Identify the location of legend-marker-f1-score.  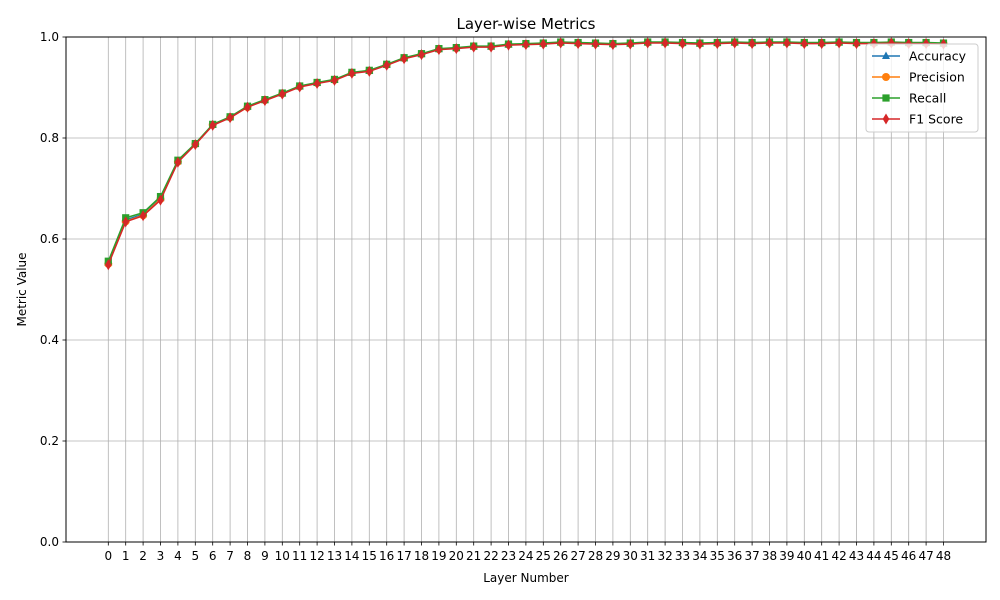
(886, 119).